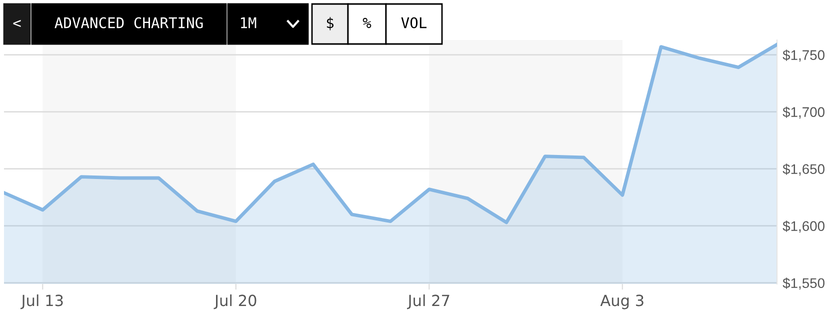 The width and height of the screenshot is (834, 310). I want to click on y-tick-label: $1,700, so click(803, 112).